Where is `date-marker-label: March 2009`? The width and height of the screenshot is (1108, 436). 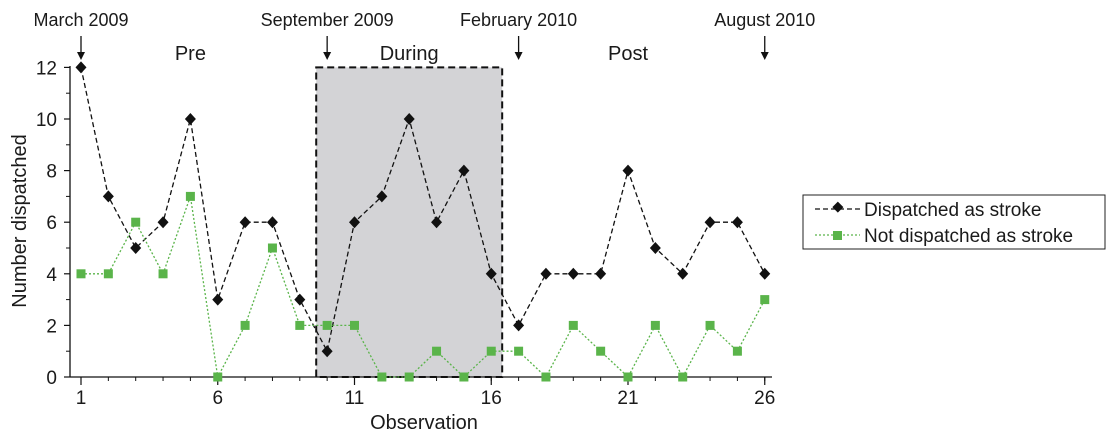
date-marker-label: March 2009 is located at coordinates (80, 20).